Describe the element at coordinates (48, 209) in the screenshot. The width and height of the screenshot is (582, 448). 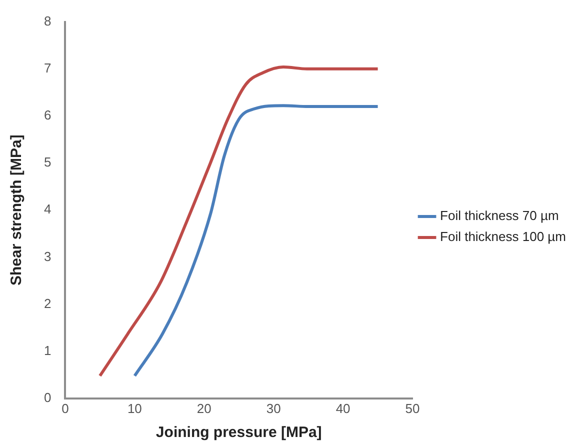
I see `y-tick-label: 4` at that location.